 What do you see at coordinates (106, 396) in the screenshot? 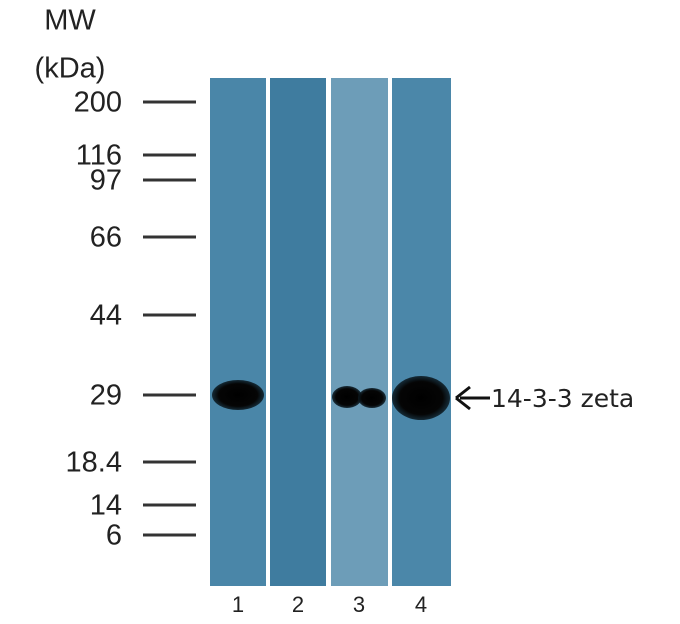
I see `marker-label: 29` at bounding box center [106, 396].